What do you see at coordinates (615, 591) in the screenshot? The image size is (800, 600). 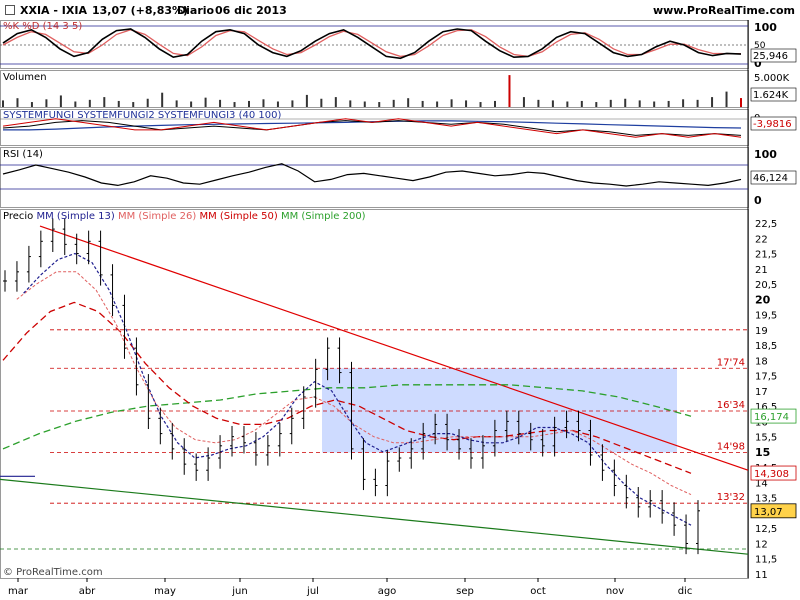 I see `x-tick-label: nov` at bounding box center [615, 591].